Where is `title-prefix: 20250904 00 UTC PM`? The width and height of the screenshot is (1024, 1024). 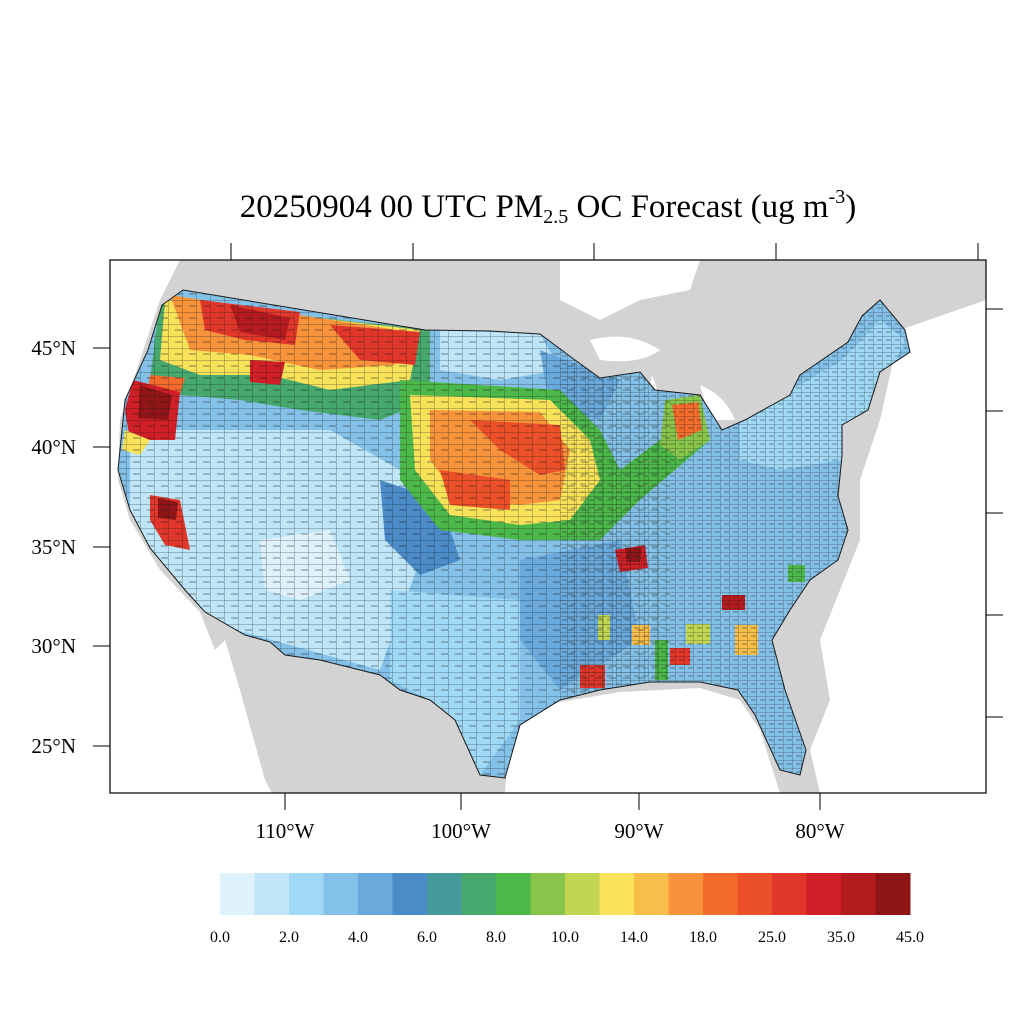 title-prefix: 20250904 00 UTC PM is located at coordinates (391, 207).